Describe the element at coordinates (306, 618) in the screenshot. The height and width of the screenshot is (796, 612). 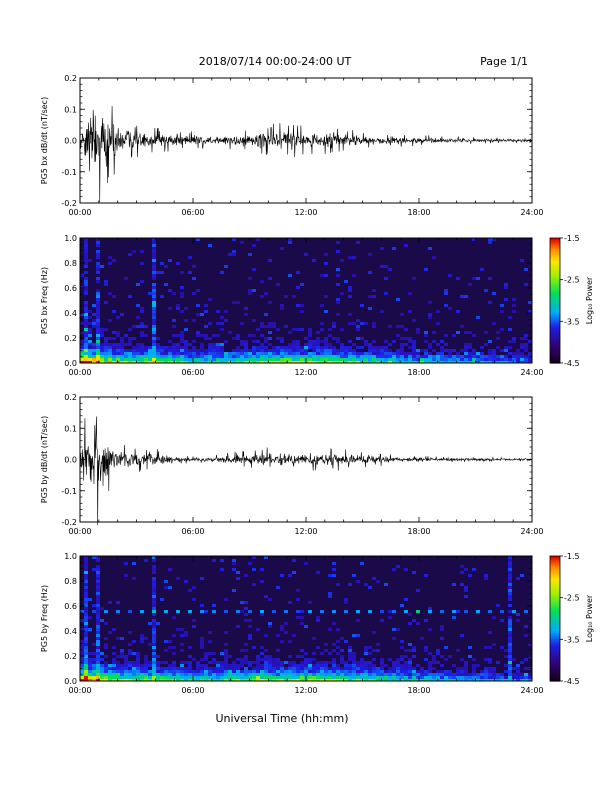
I see `by-spectrogram-cells` at that location.